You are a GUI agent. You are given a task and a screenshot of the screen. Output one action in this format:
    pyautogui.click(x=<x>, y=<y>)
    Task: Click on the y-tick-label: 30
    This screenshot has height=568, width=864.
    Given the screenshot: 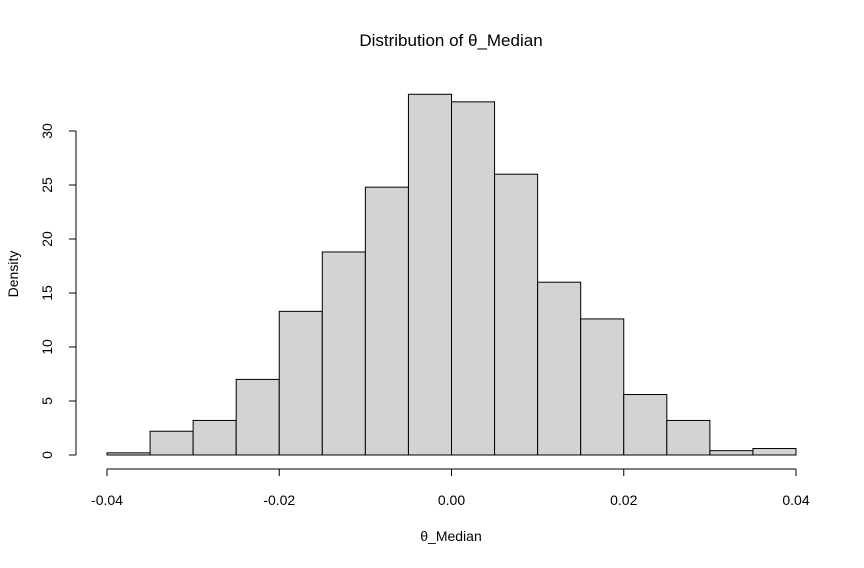 What is the action you would take?
    pyautogui.click(x=47, y=131)
    